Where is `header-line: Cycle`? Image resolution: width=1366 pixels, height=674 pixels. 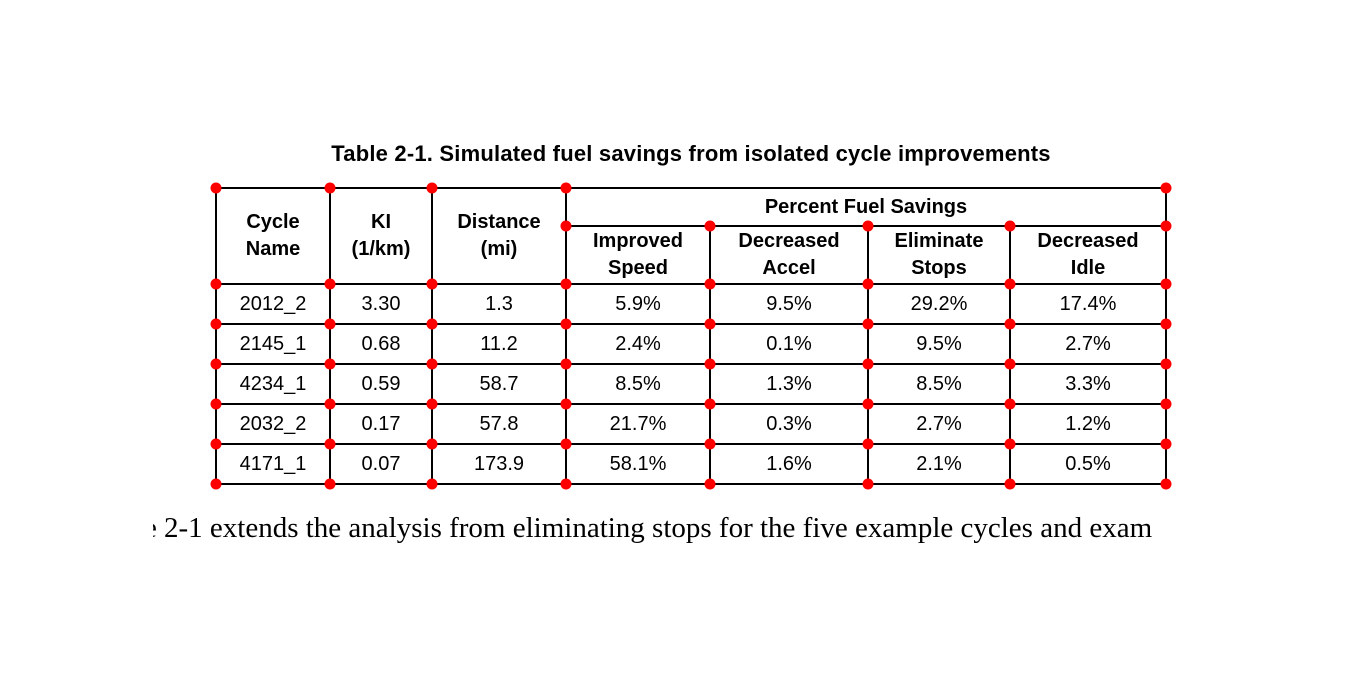 header-line: Cycle is located at coordinates (273, 222).